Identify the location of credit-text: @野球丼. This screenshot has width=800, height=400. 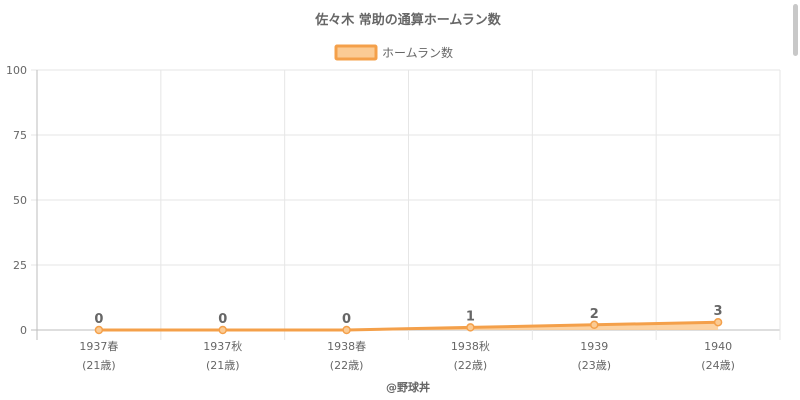
(408, 387).